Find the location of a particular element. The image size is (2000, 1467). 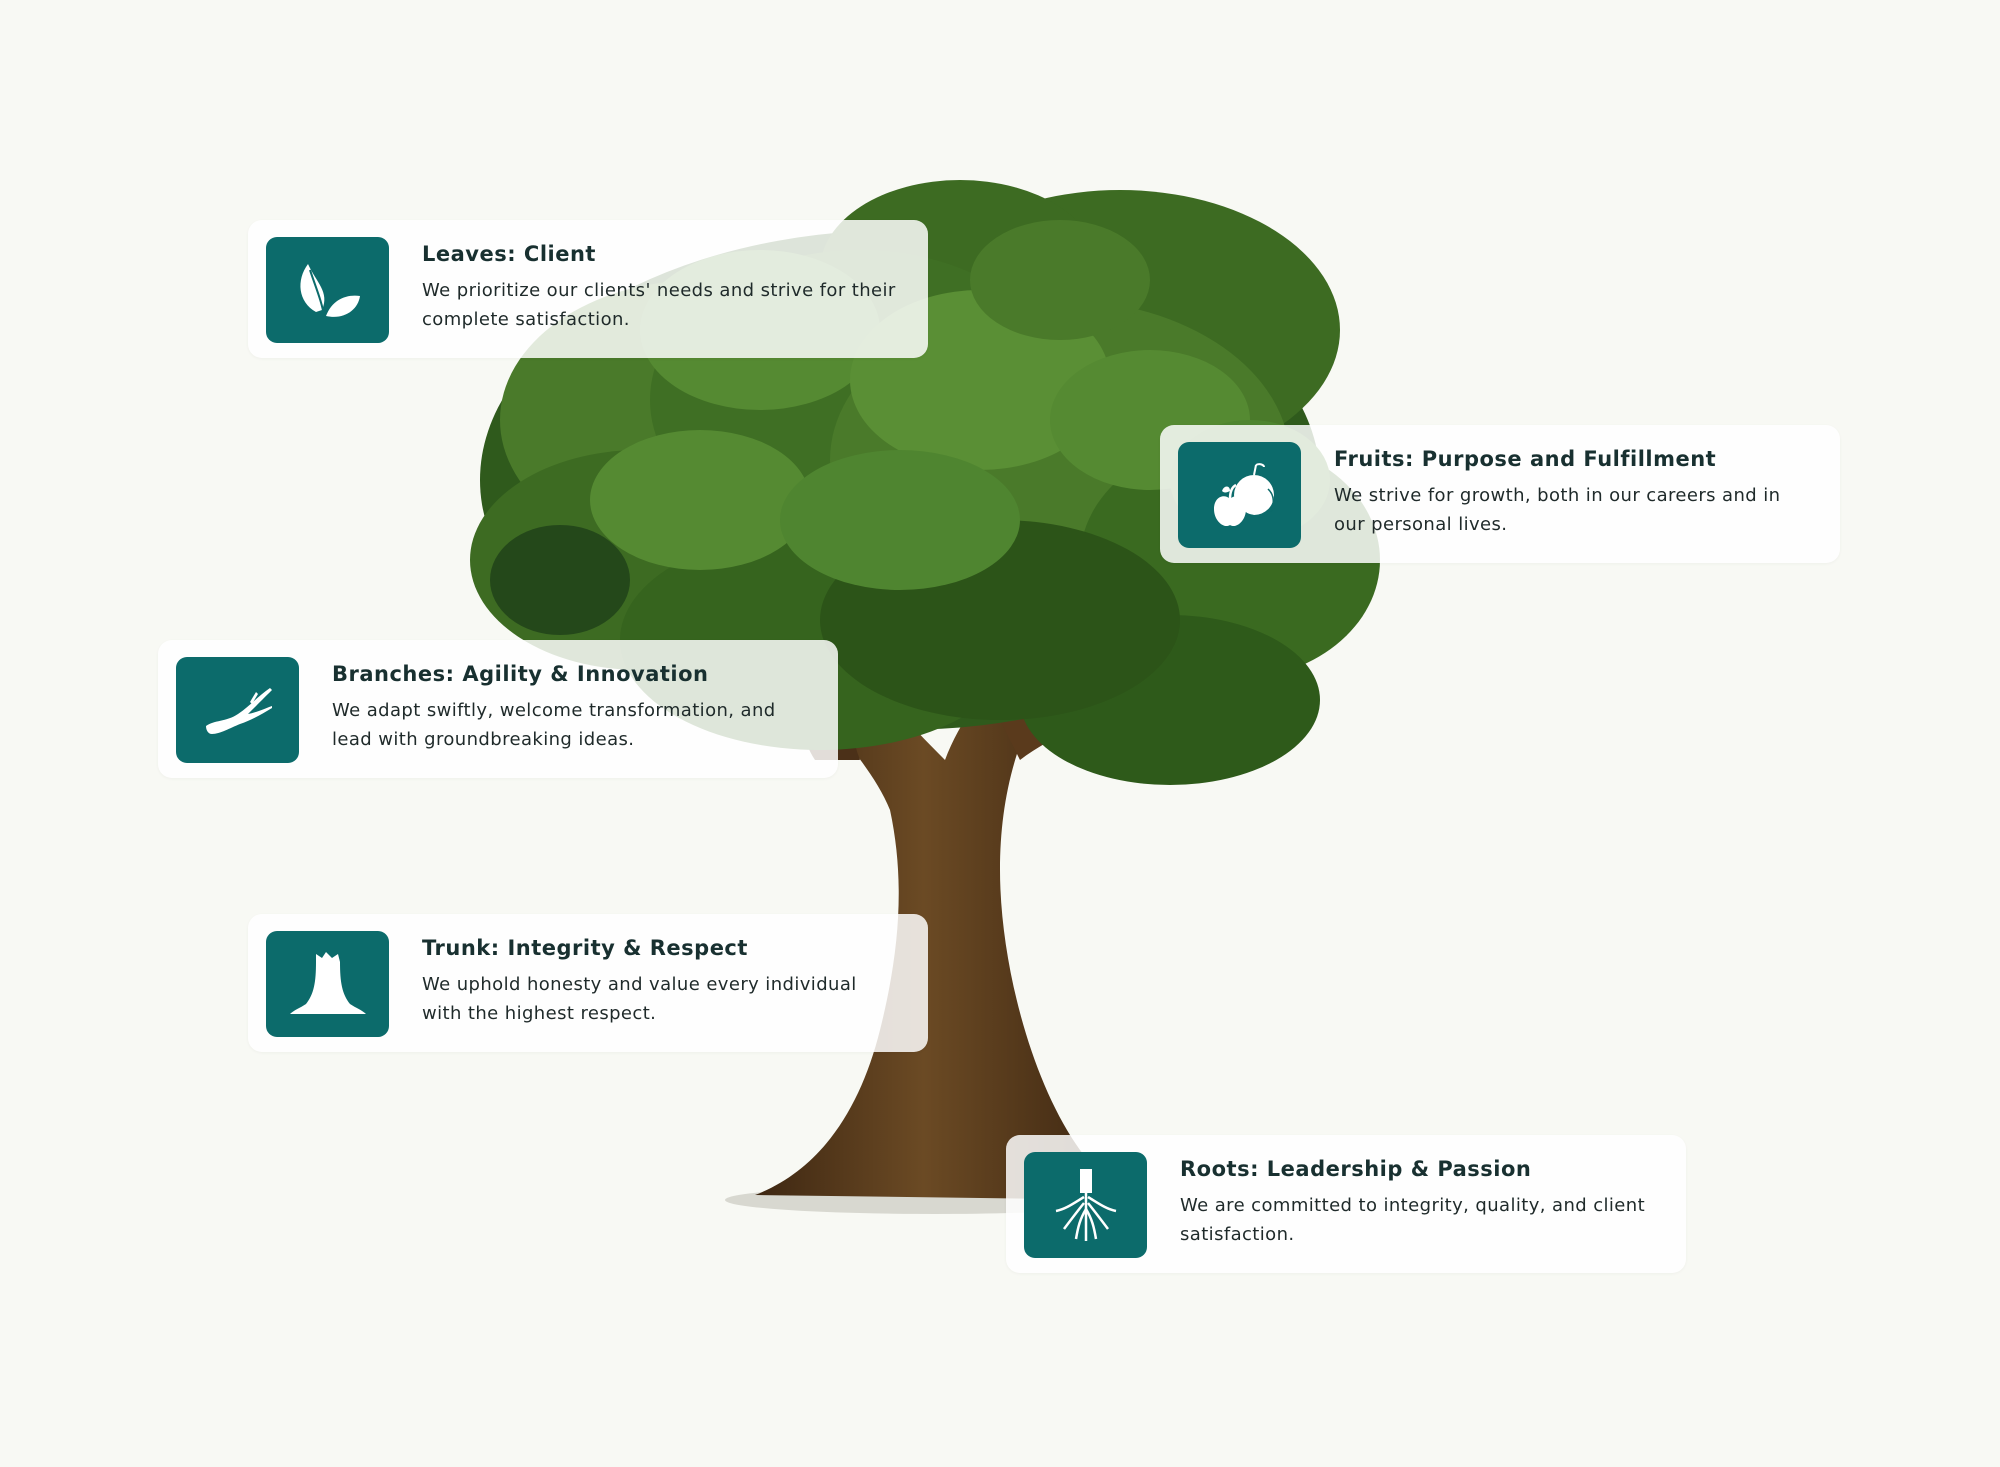

branch-icon is located at coordinates (238, 711).